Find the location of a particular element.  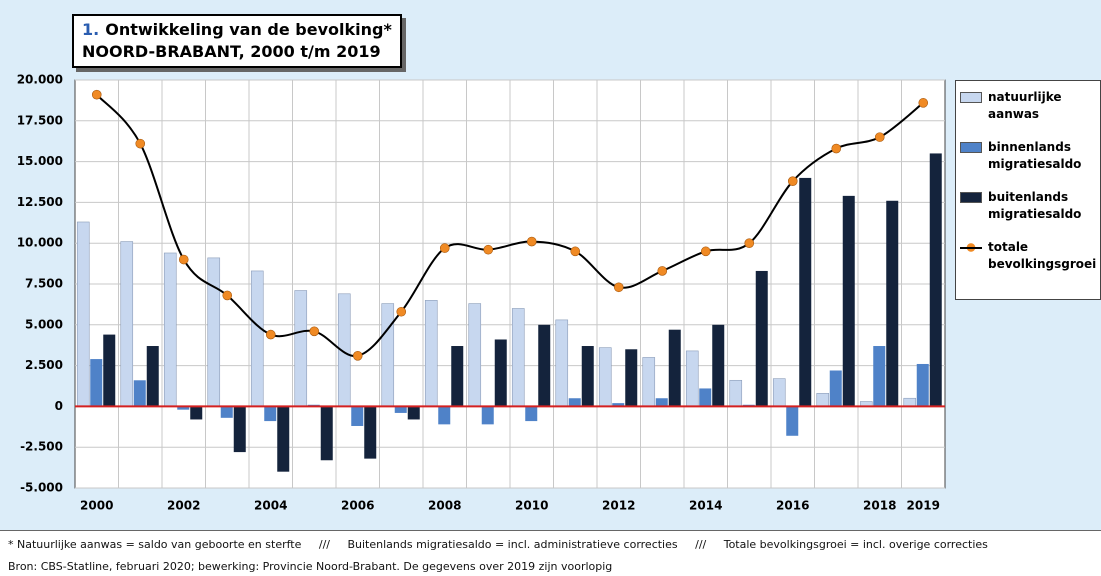

legend-entry: buitenlands migratiesaldo is located at coordinates (1028, 206).